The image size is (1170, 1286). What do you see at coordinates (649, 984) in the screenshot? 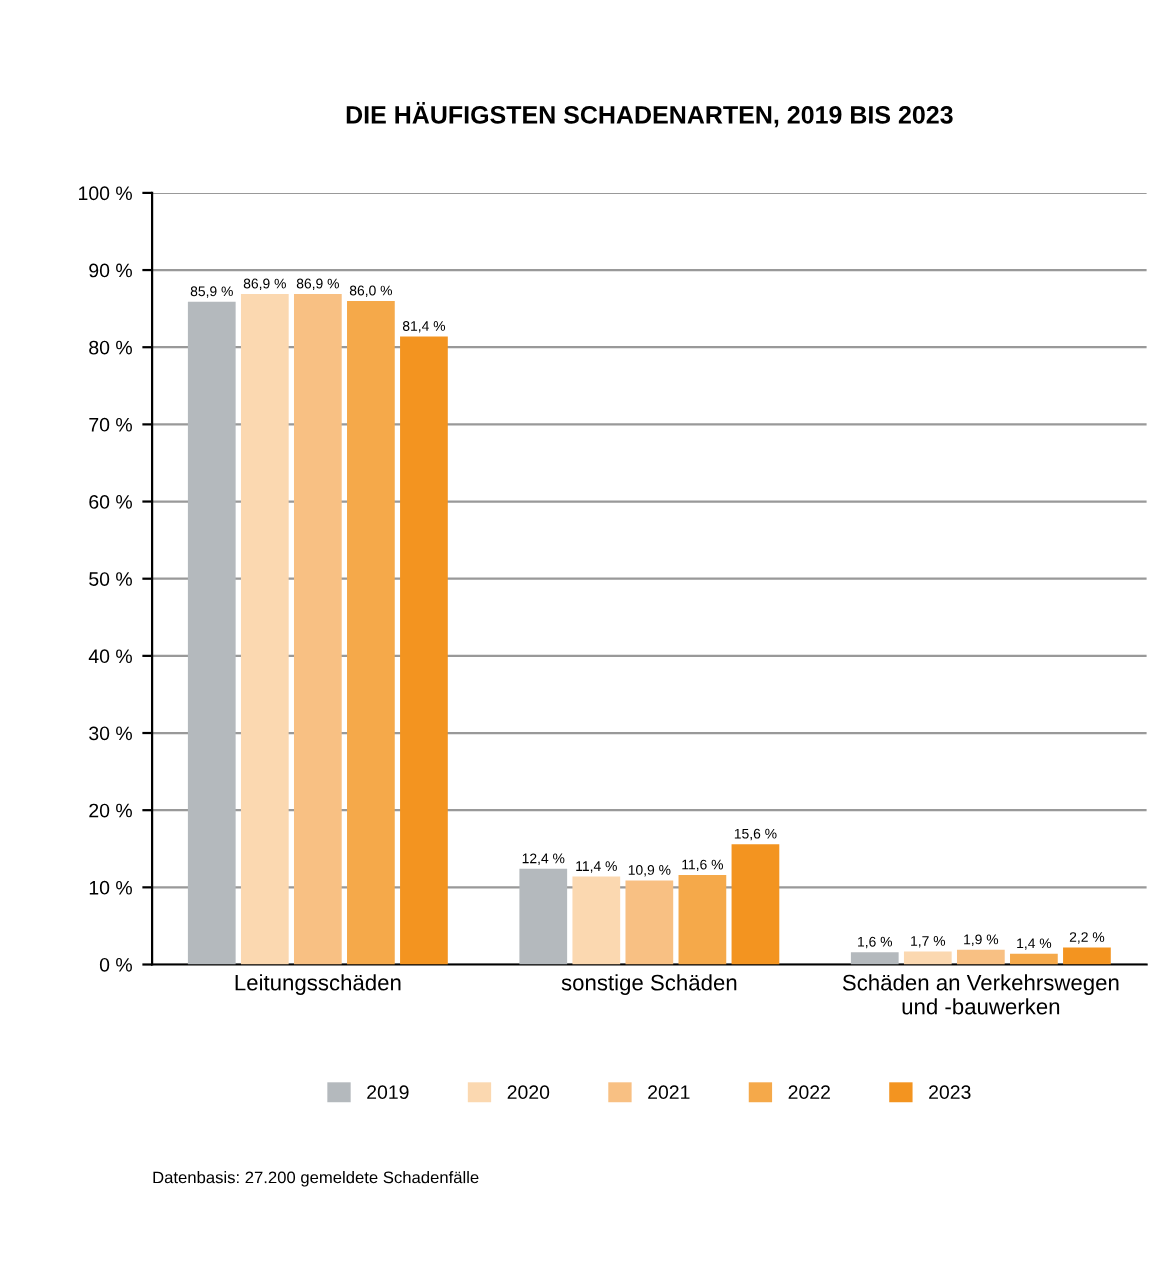
I see `x-tick-label: sonstige Schäden` at bounding box center [649, 984].